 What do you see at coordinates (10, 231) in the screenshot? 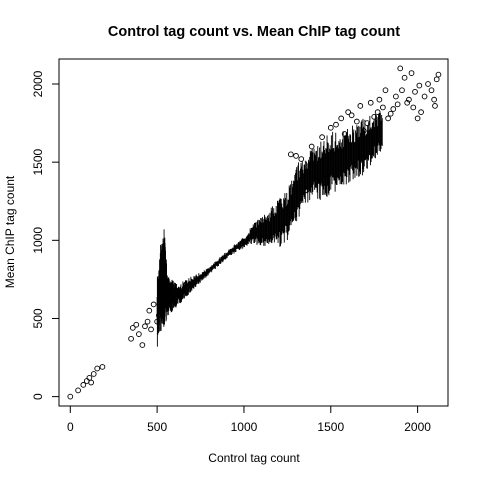
I see `y-axis-label: Mean ChIP tag count` at bounding box center [10, 231].